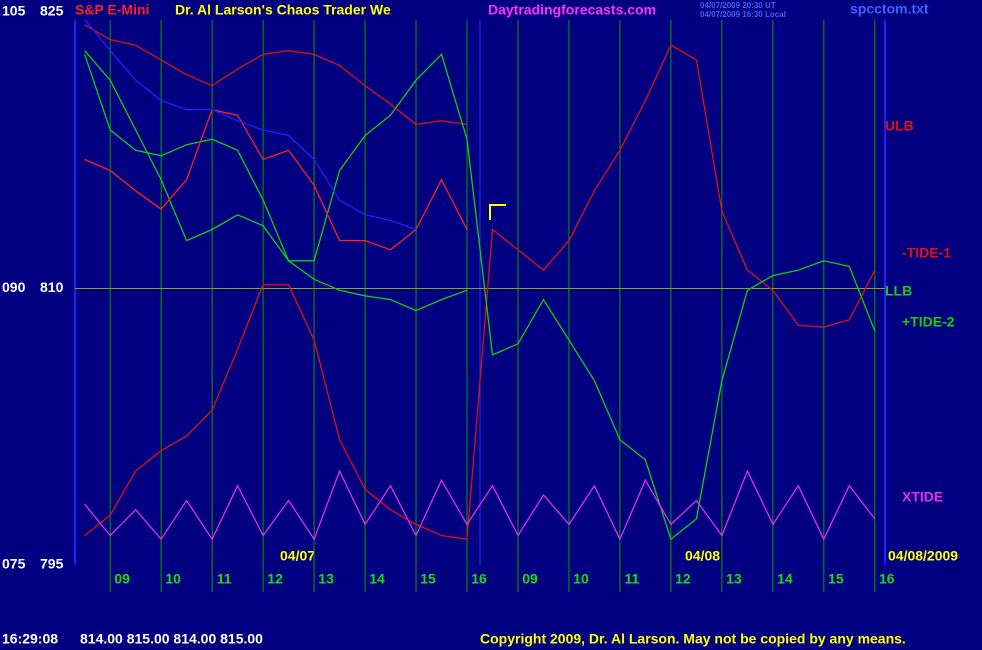 This screenshot has width=982, height=650. I want to click on time-local: 04/07/2009 16:30 Local, so click(743, 14).